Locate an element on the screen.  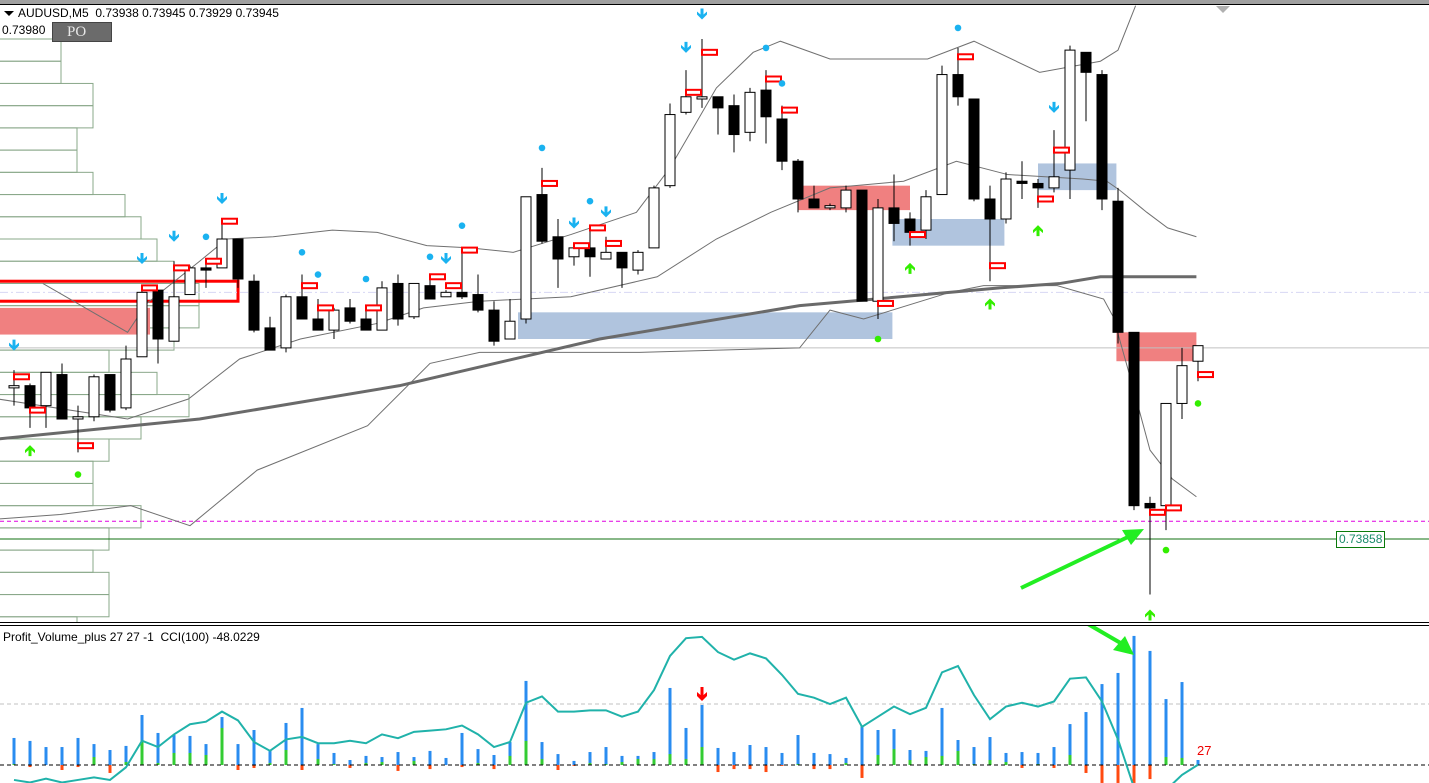
chart-shift-triangle-icon is located at coordinates (1223, 9).